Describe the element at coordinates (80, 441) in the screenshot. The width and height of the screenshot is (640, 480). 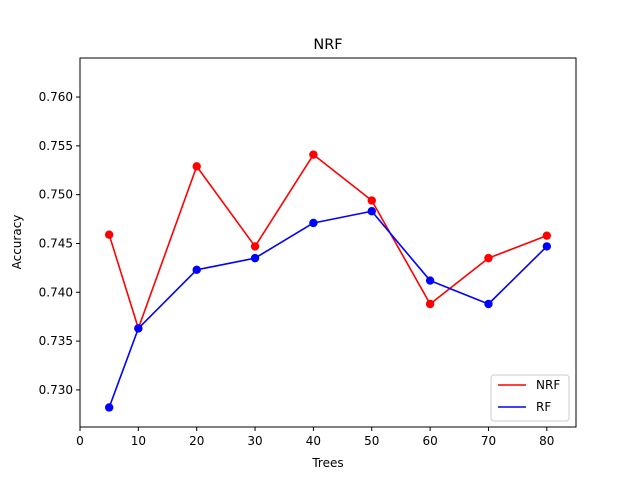
I see `x-tick-label: 0` at that location.